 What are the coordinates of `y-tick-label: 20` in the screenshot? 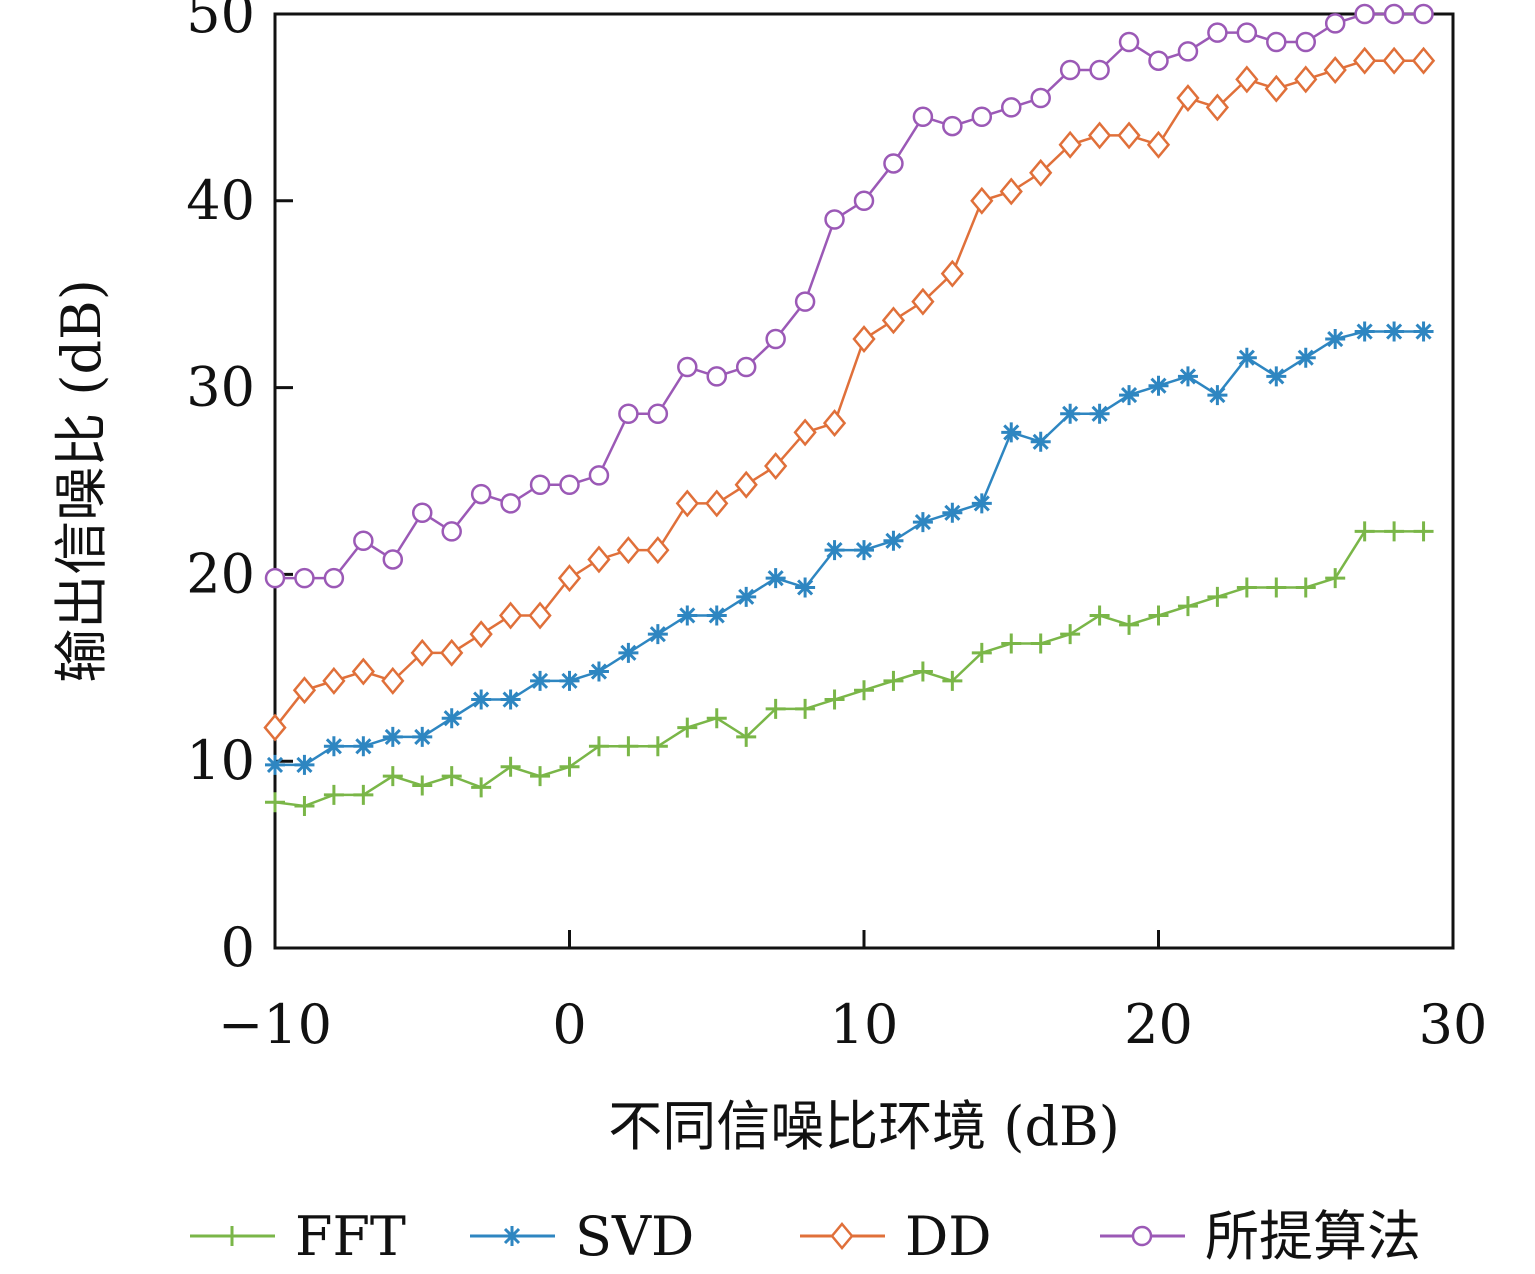 It's located at (220, 573).